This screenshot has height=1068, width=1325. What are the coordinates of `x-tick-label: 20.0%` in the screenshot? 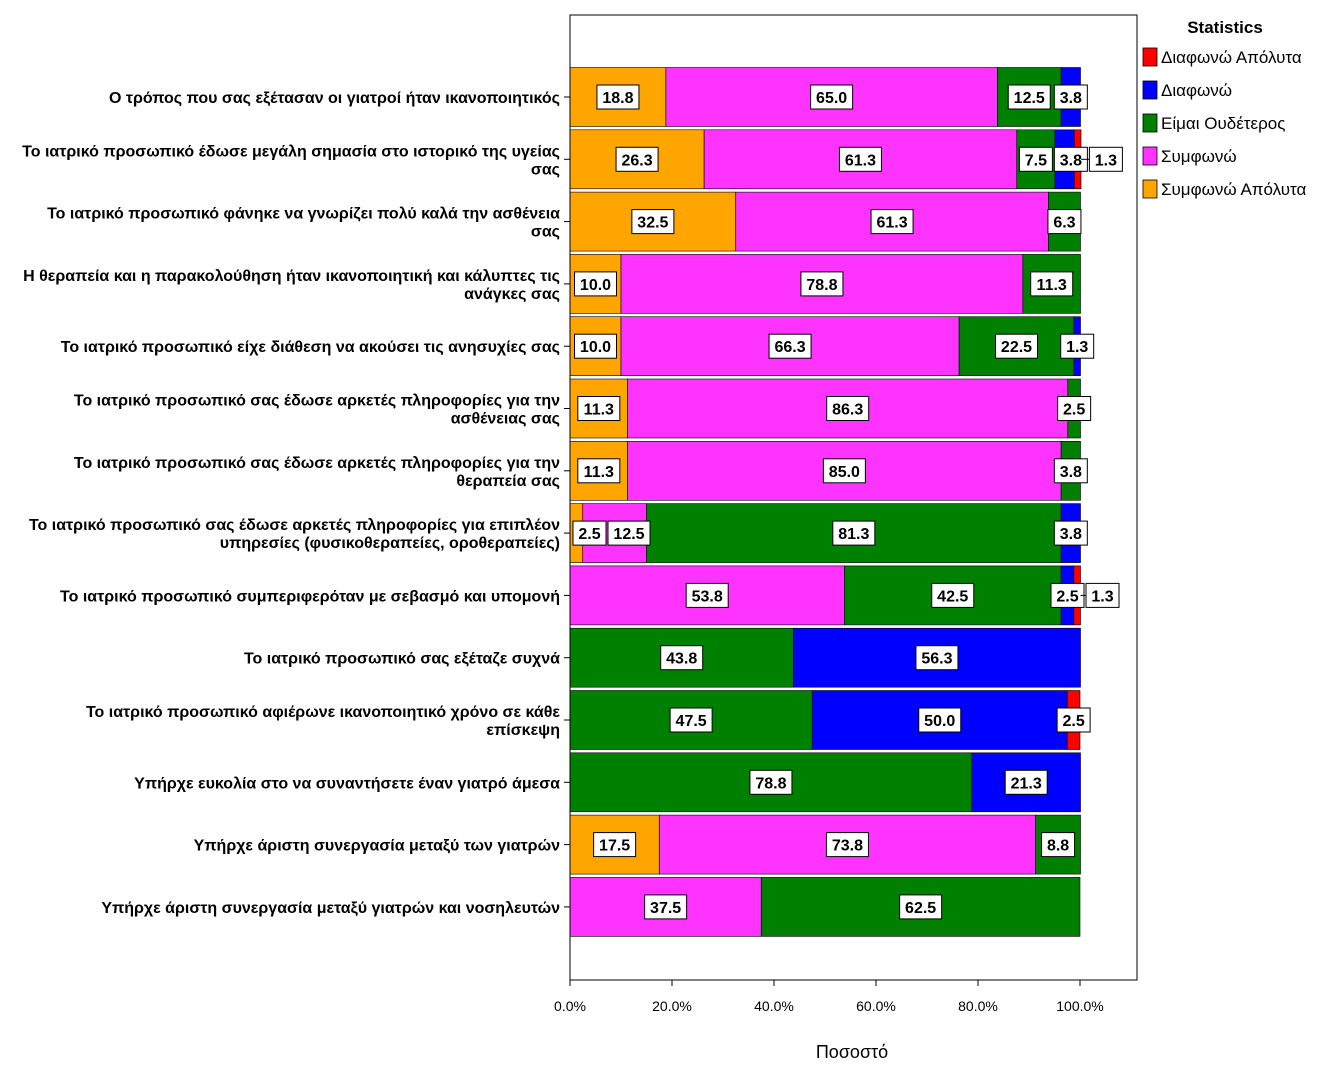 It's located at (672, 1006).